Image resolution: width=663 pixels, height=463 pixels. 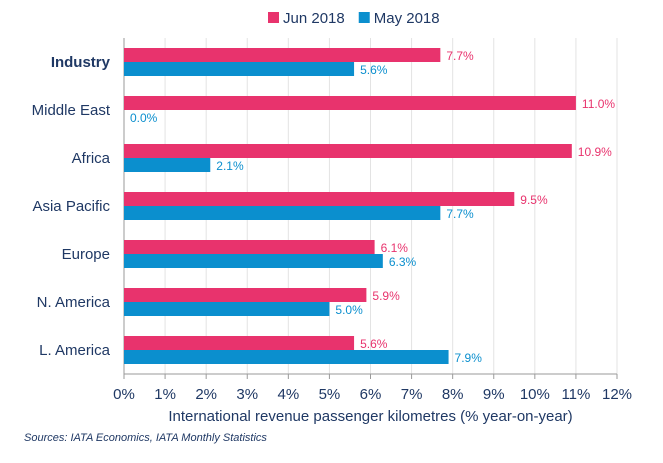 I want to click on legend-label: Jun 2018, so click(x=314, y=18).